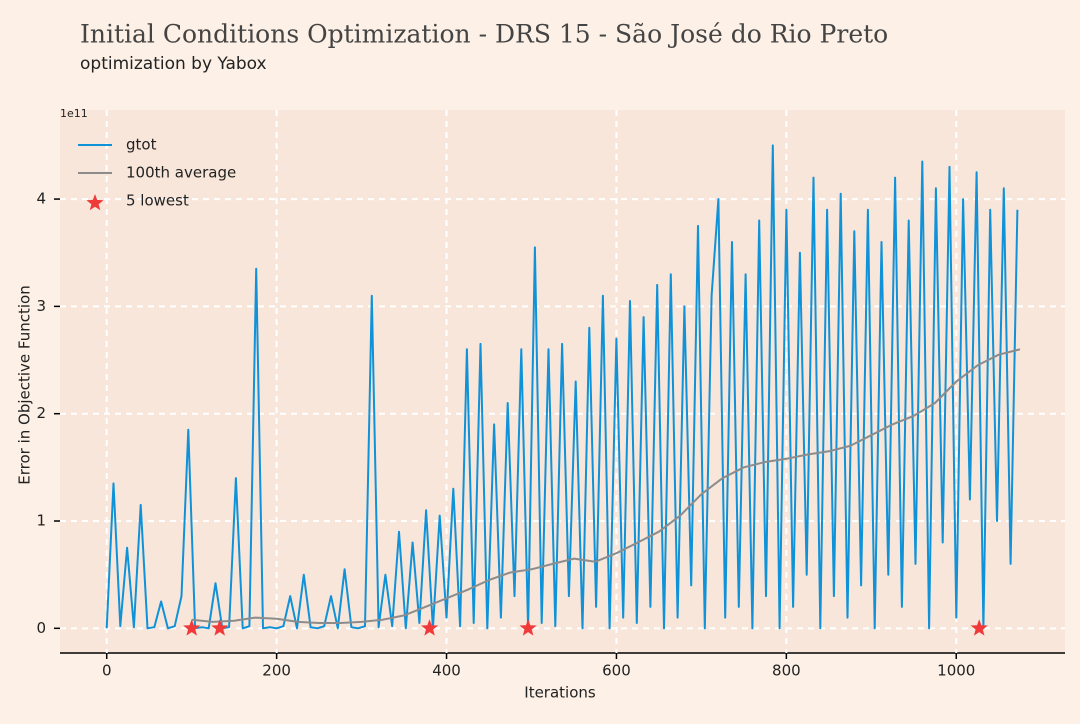  Describe the element at coordinates (560, 693) in the screenshot. I see `x-axis-label: Iterations` at that location.